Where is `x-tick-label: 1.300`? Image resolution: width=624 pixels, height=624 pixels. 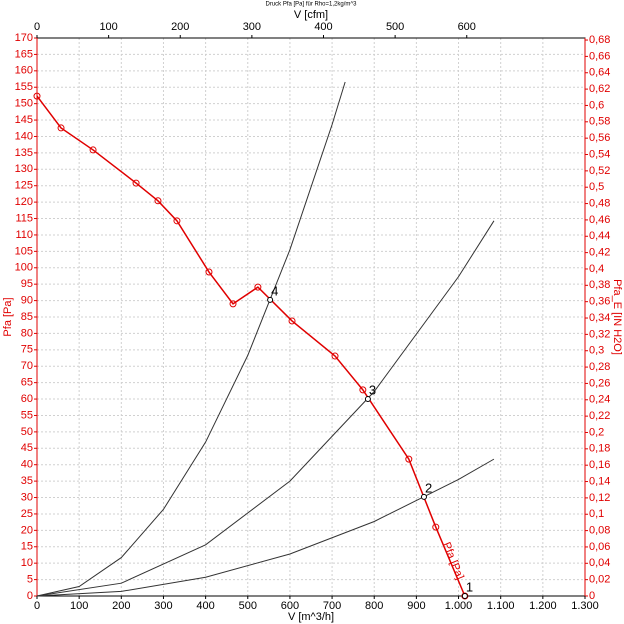 x-tick-label: 1.300 is located at coordinates (585, 606).